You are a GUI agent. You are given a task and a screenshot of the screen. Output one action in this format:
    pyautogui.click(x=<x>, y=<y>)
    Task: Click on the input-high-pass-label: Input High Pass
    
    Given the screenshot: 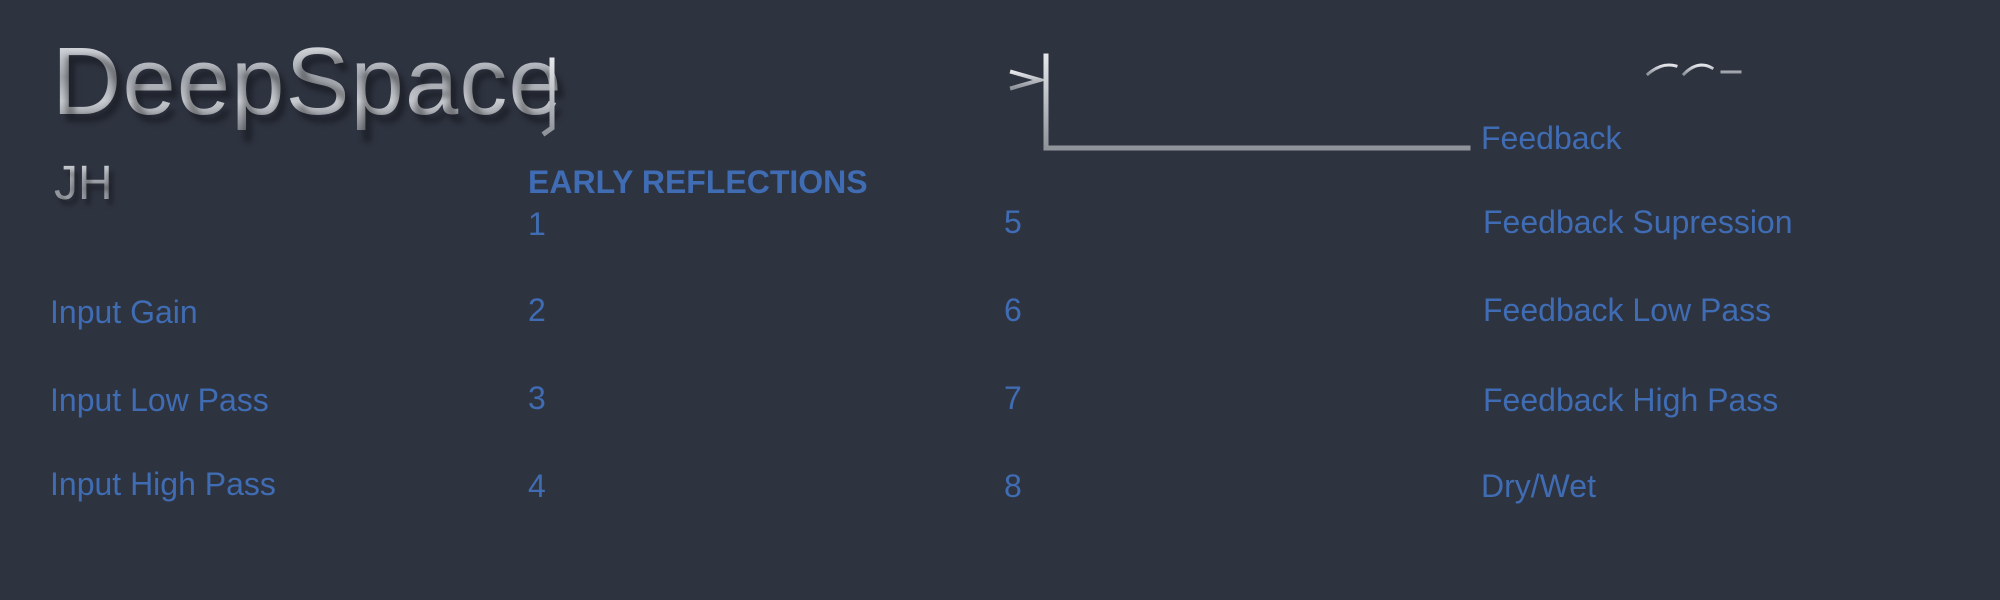 What is the action you would take?
    pyautogui.click(x=163, y=484)
    